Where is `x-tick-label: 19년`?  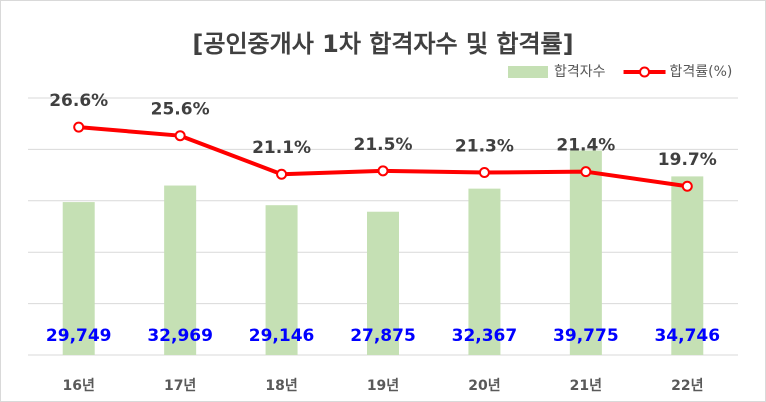 x-tick-label: 19년 is located at coordinates (383, 386).